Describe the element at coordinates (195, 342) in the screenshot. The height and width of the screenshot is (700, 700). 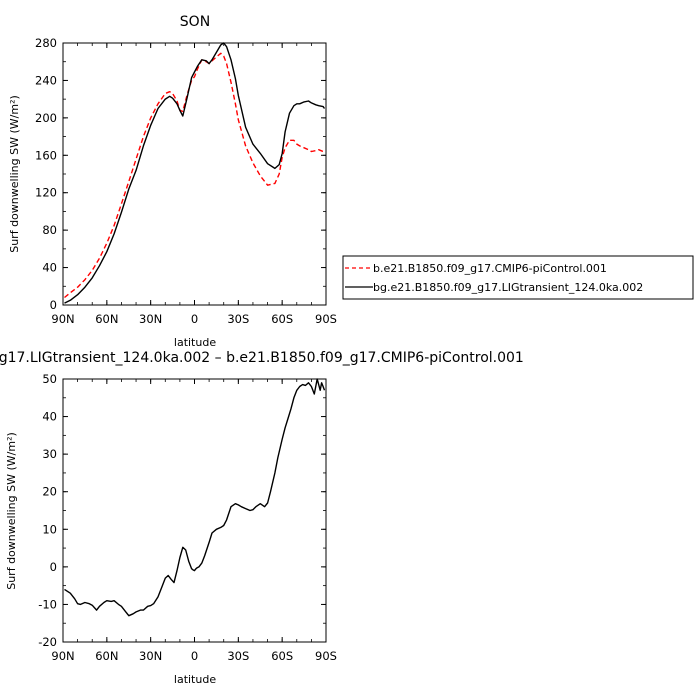
I see `top-x-axis-label: latitude` at that location.